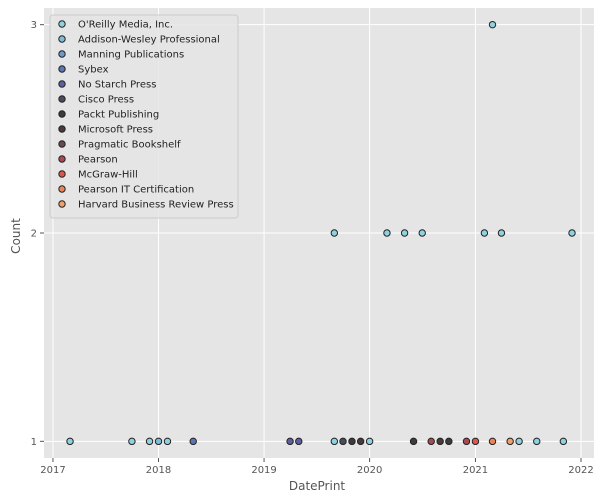 The width and height of the screenshot is (604, 504). What do you see at coordinates (98, 160) in the screenshot?
I see `legend-label: Pearson` at bounding box center [98, 160].